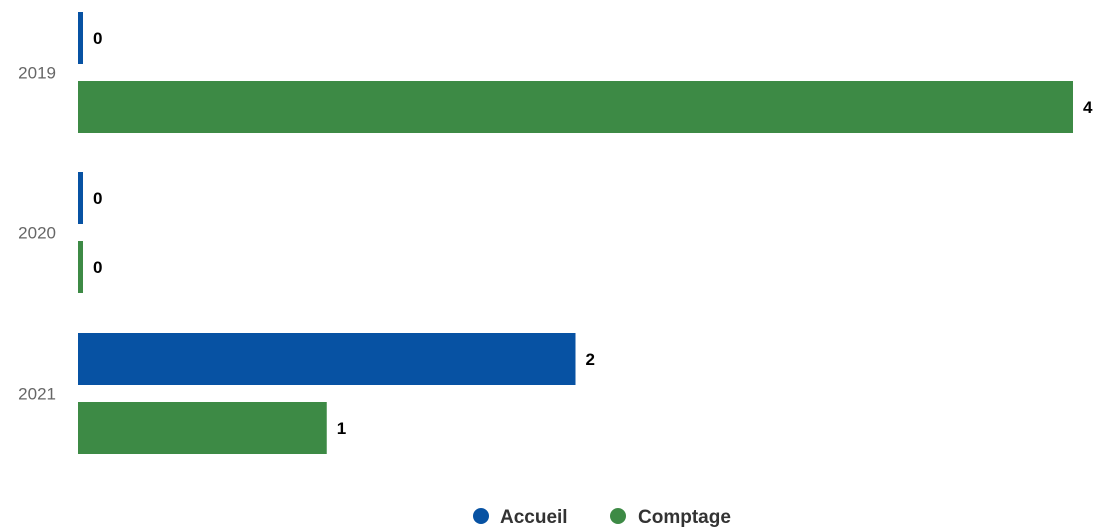 The image size is (1100, 530). What do you see at coordinates (684, 517) in the screenshot?
I see `legend-label-comptage: Comptage` at bounding box center [684, 517].